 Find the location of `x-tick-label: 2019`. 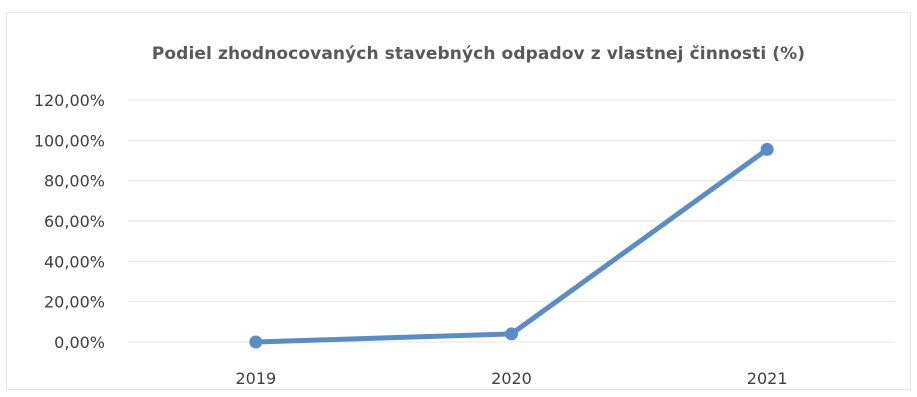

x-tick-label: 2019 is located at coordinates (255, 378).